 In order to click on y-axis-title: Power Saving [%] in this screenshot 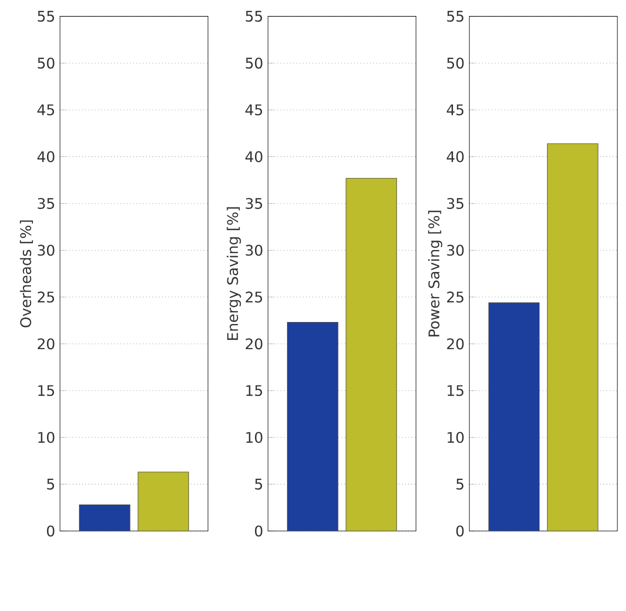, I will do `click(435, 273)`.